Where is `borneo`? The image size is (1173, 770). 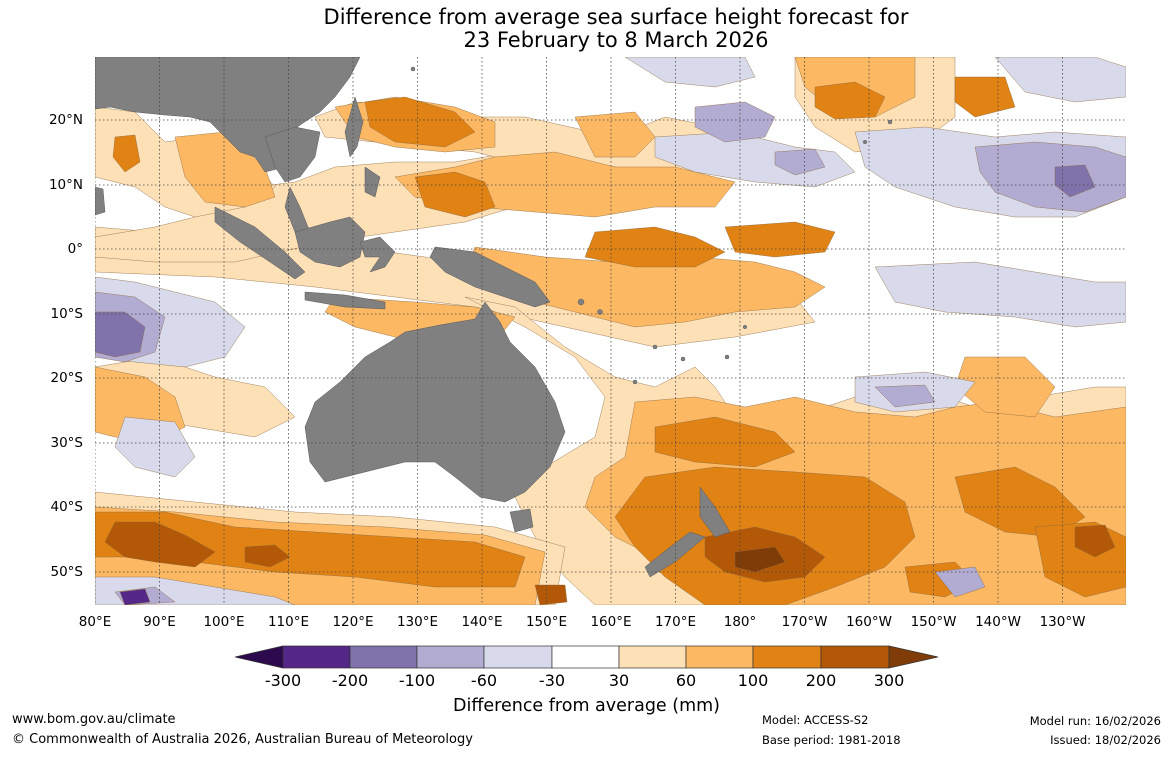
borneo is located at coordinates (330, 242).